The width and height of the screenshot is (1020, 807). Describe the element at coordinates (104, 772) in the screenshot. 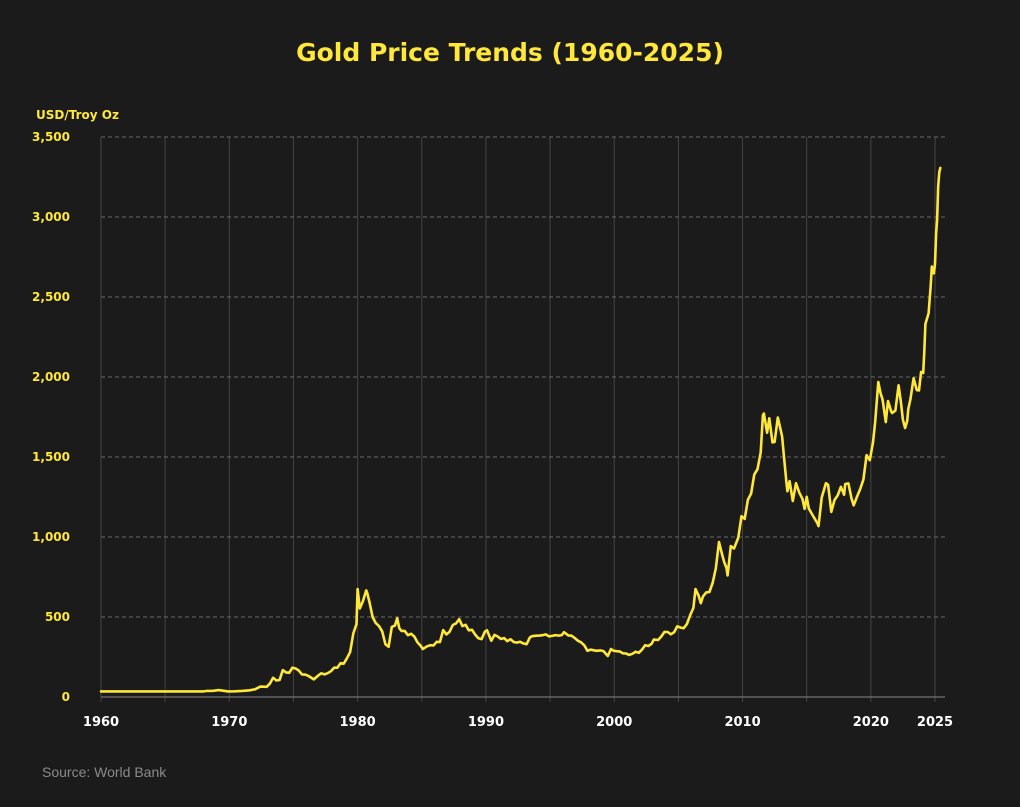

I see `source-note: Source: World Bank` at that location.